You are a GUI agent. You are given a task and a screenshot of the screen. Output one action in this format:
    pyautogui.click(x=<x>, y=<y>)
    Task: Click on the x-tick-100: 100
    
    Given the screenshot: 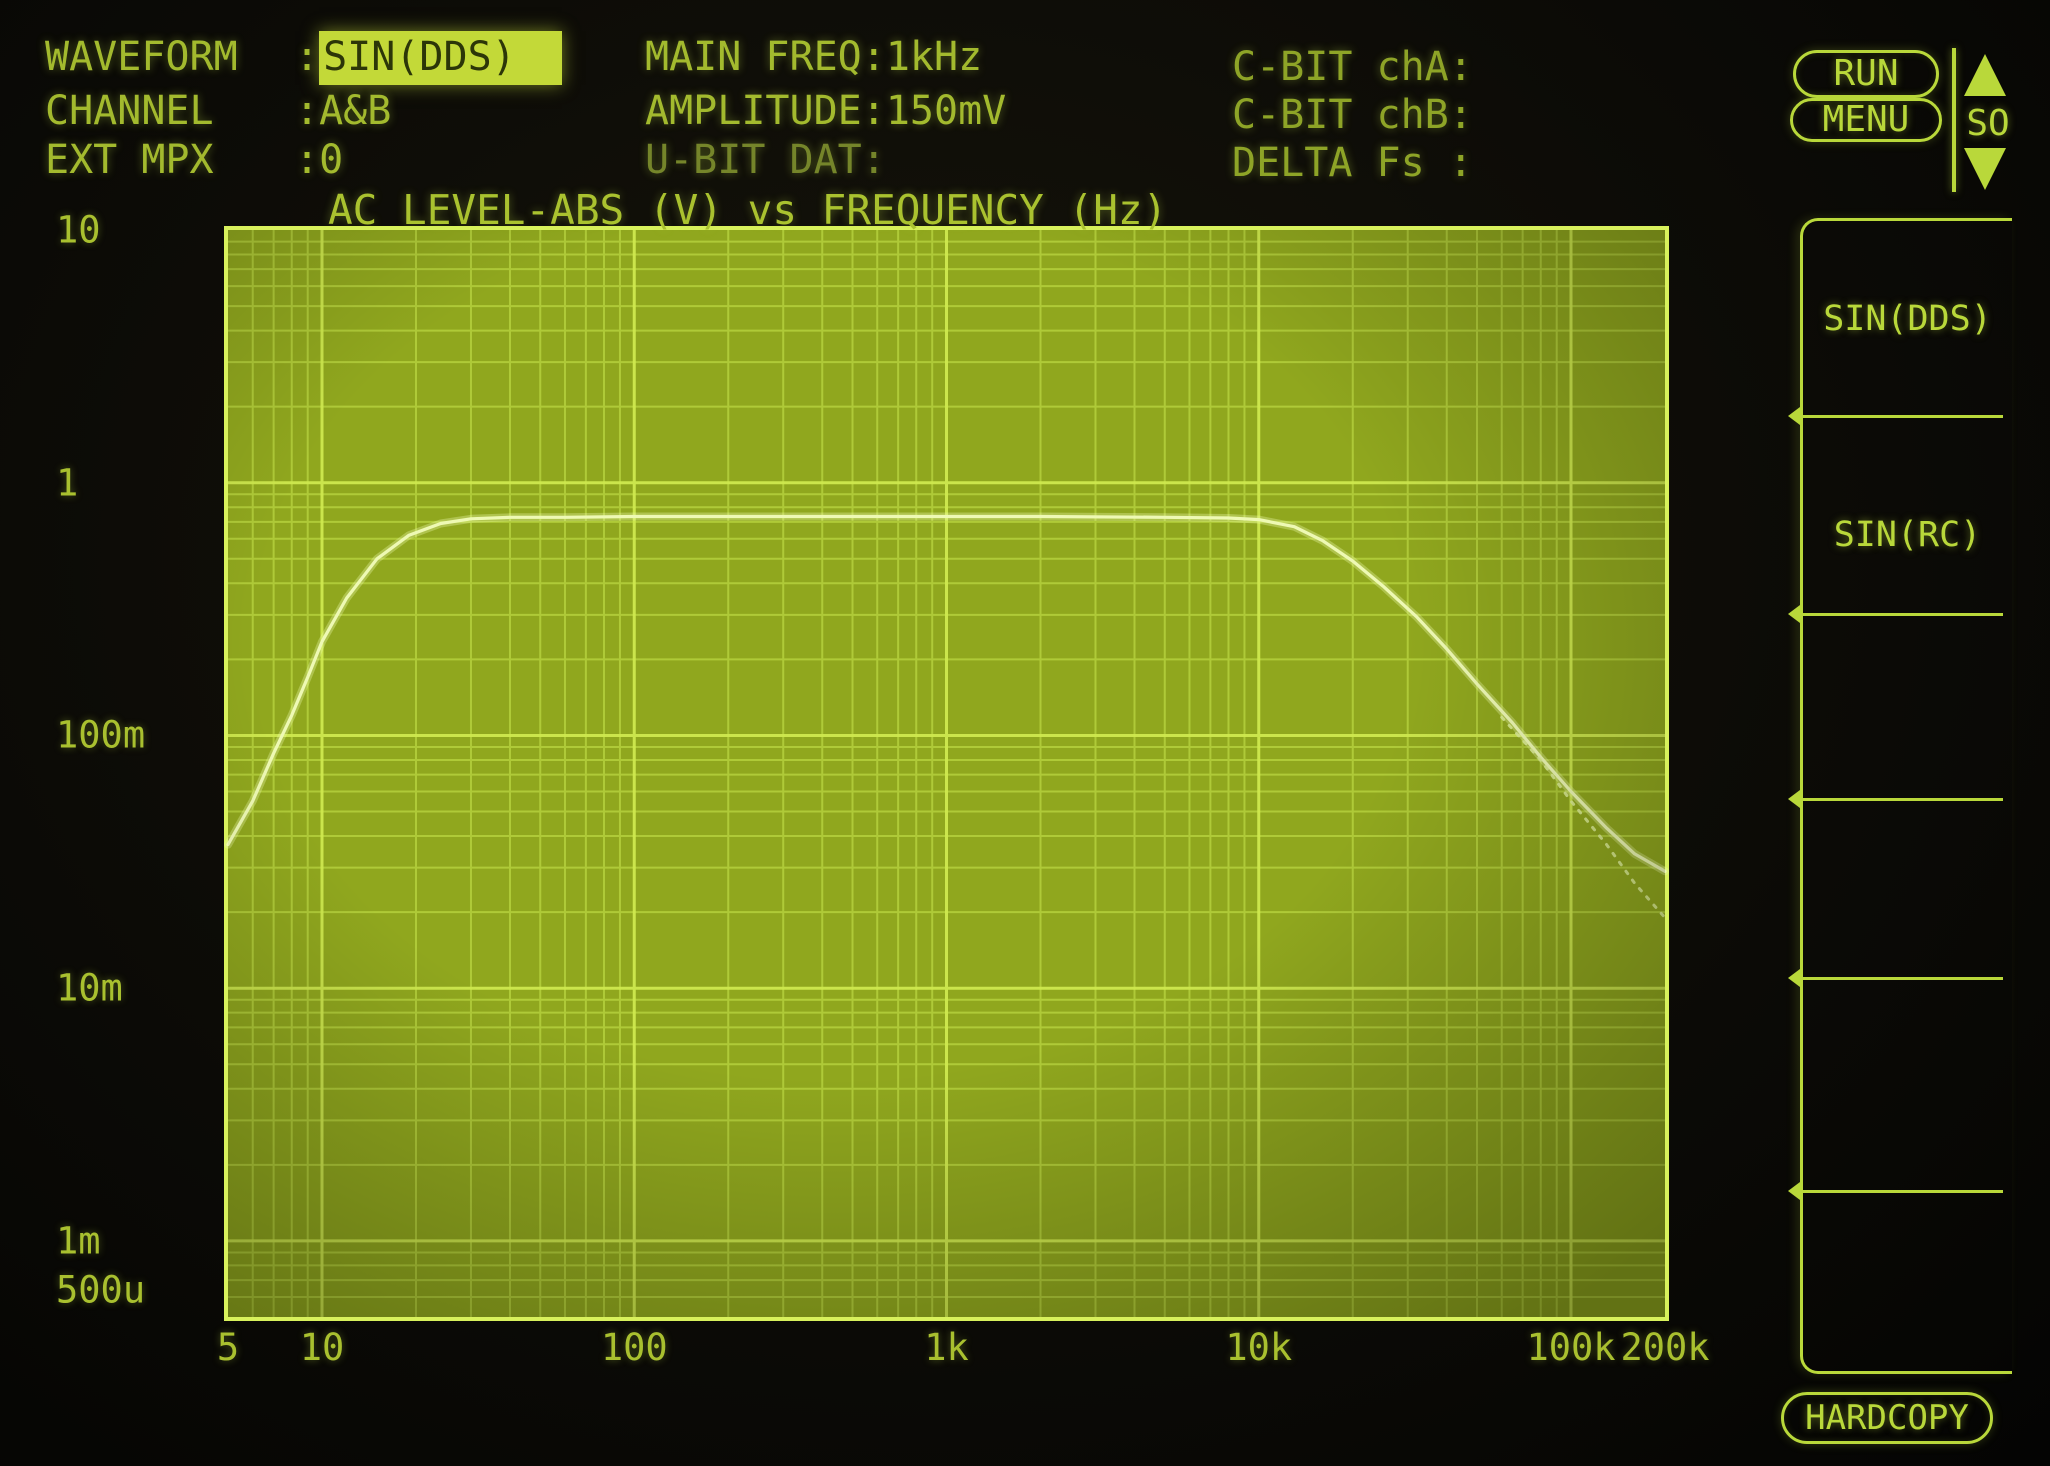 What is the action you would take?
    pyautogui.click(x=634, y=1347)
    